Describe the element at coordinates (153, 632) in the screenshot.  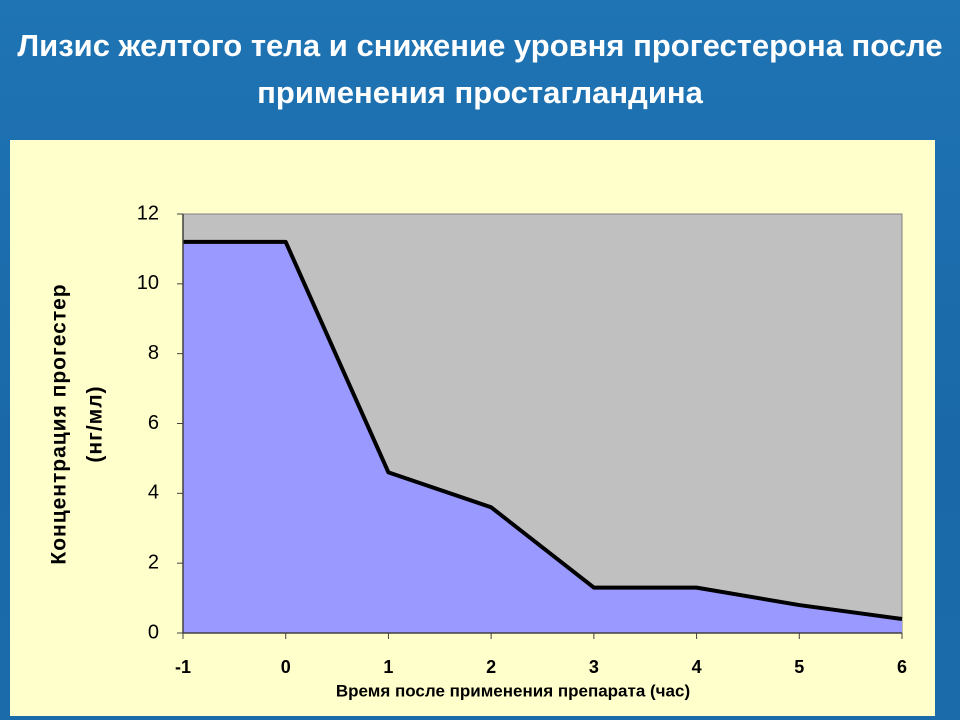
I see `y-tick-label: 0` at that location.